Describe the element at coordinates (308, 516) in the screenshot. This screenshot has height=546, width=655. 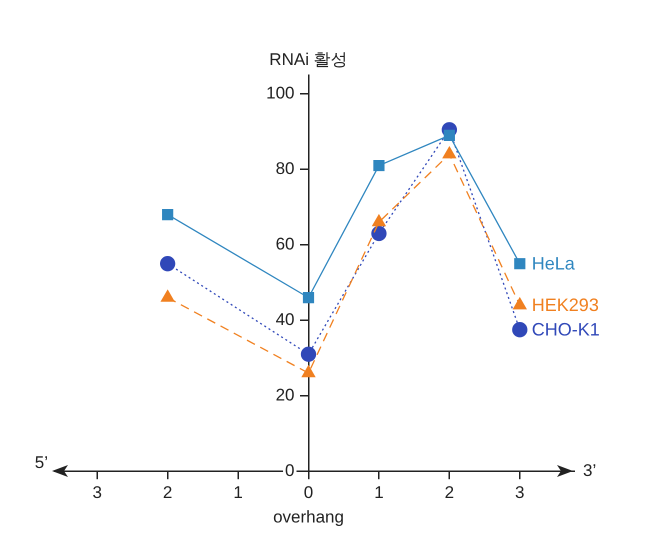
I see `x-axis-title: overhang` at that location.